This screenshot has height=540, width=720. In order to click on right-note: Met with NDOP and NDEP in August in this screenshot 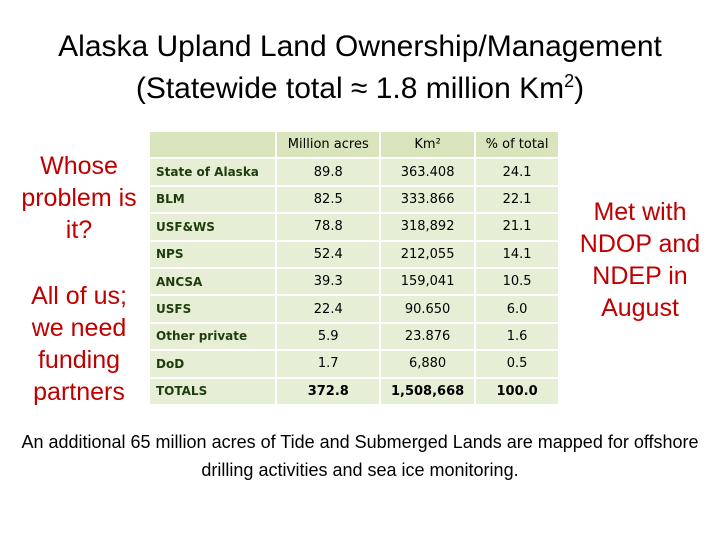, I will do `click(640, 260)`.